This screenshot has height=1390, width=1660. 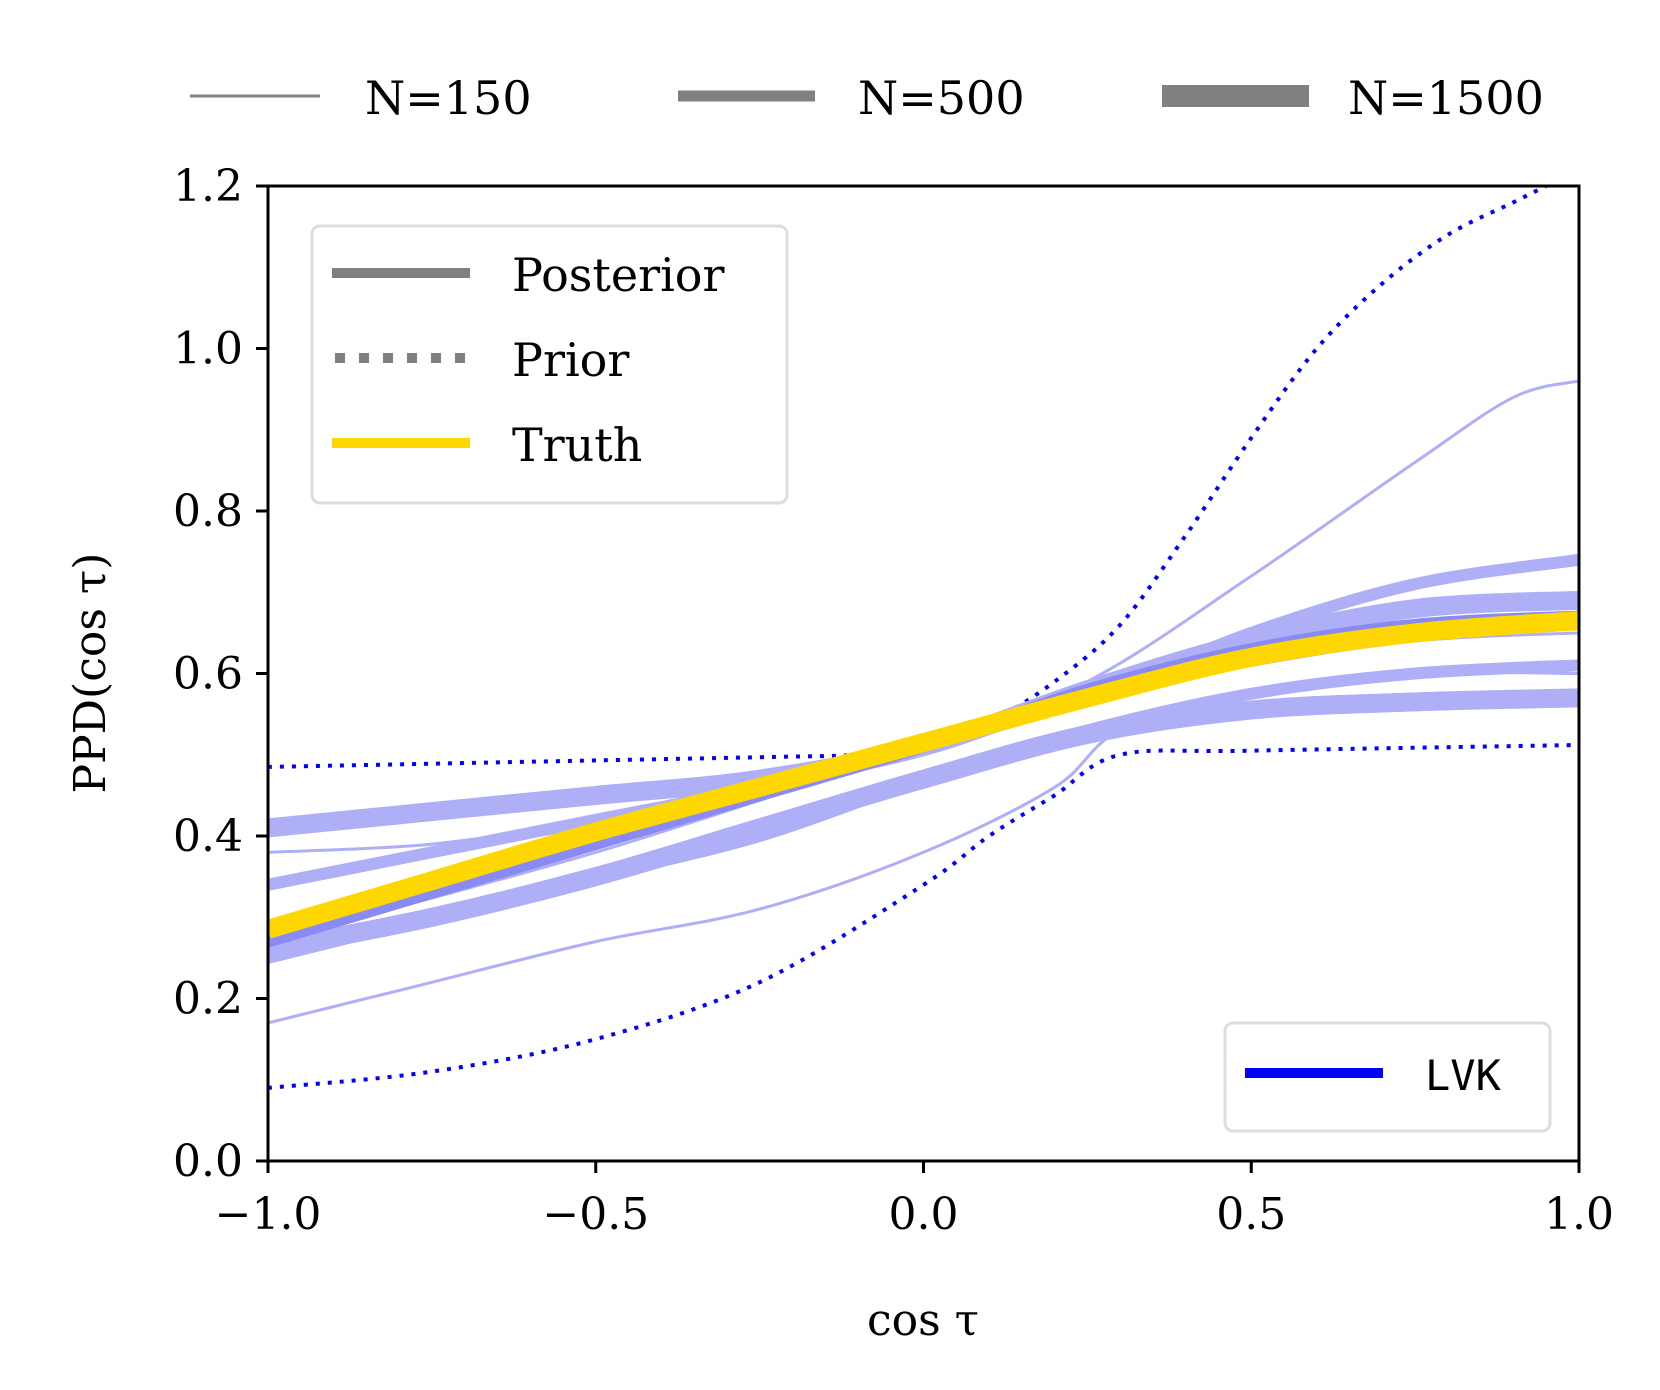 I want to click on y-tick-label: 1.2, so click(x=208, y=186).